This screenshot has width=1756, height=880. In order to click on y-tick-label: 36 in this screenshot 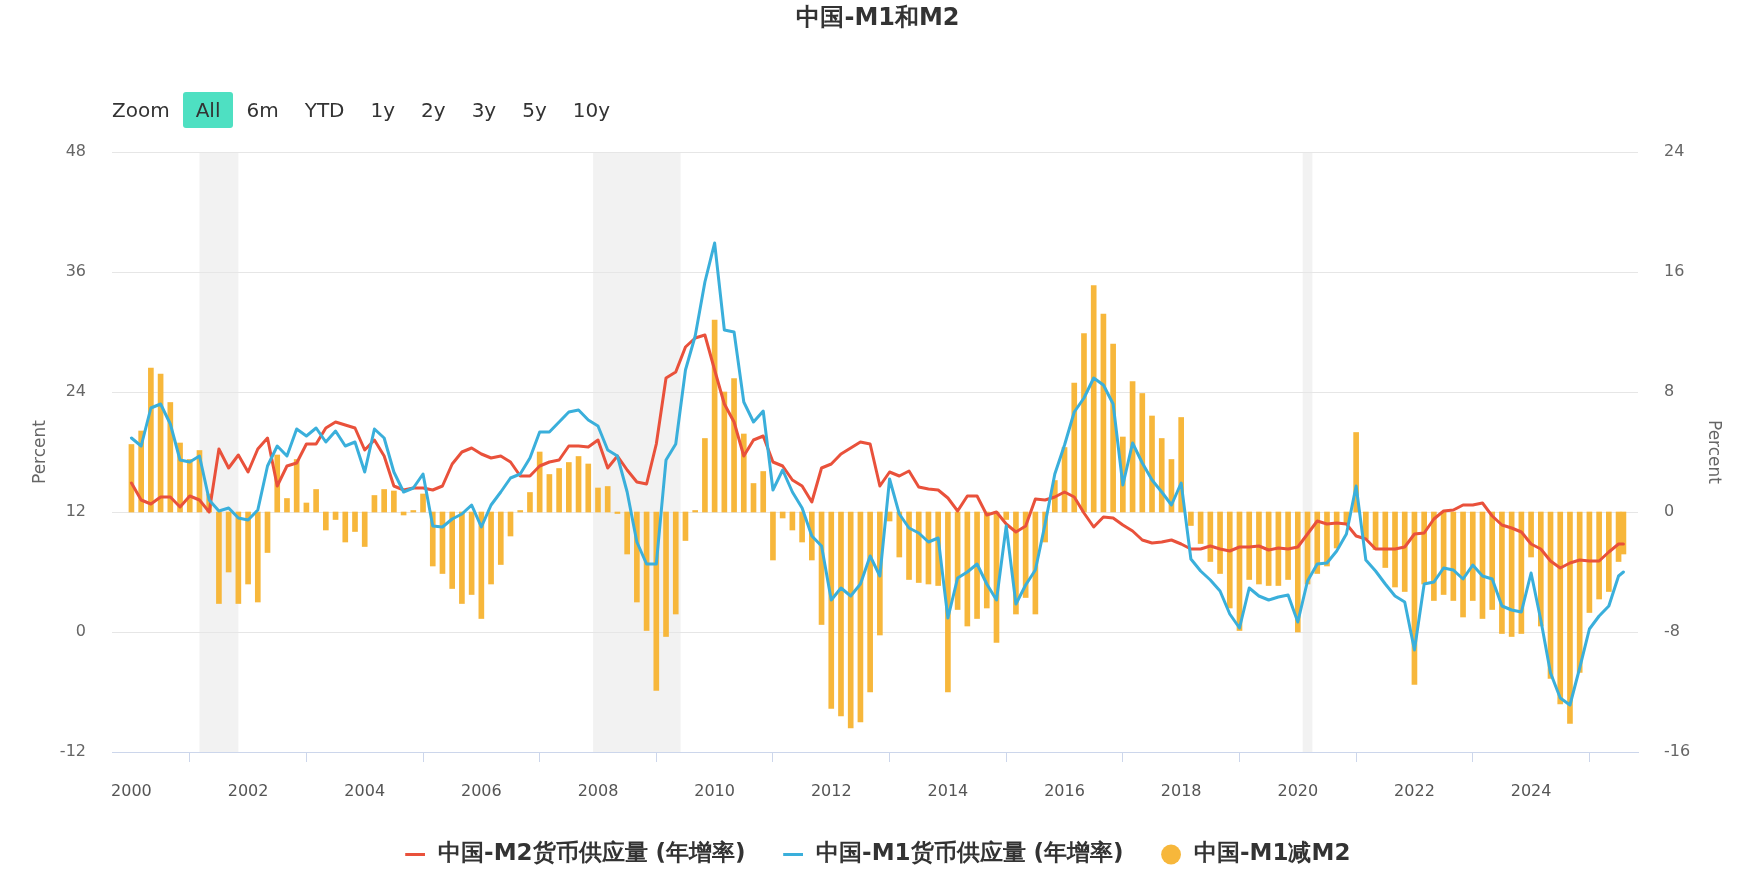, I will do `click(75, 271)`.